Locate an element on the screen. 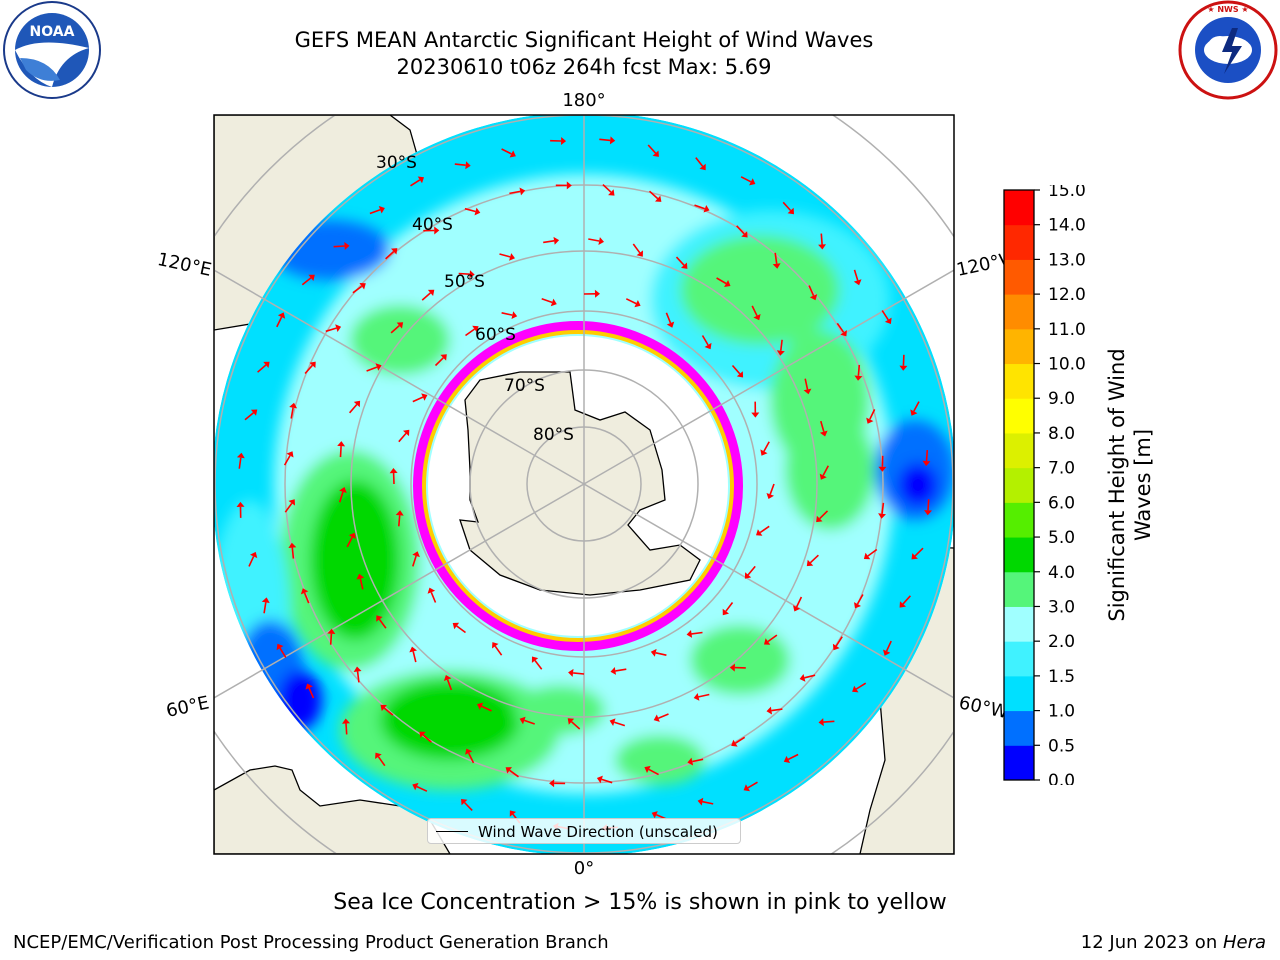 The width and height of the screenshot is (1280, 960). colorbar-tick-label: 14.0 is located at coordinates (1067, 226).